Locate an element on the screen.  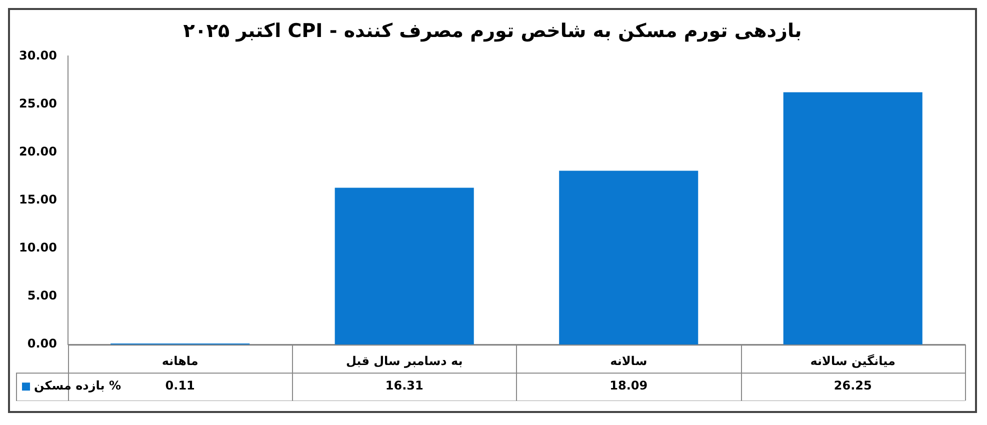
x-tick-label: ماهانه is located at coordinates (180, 361).